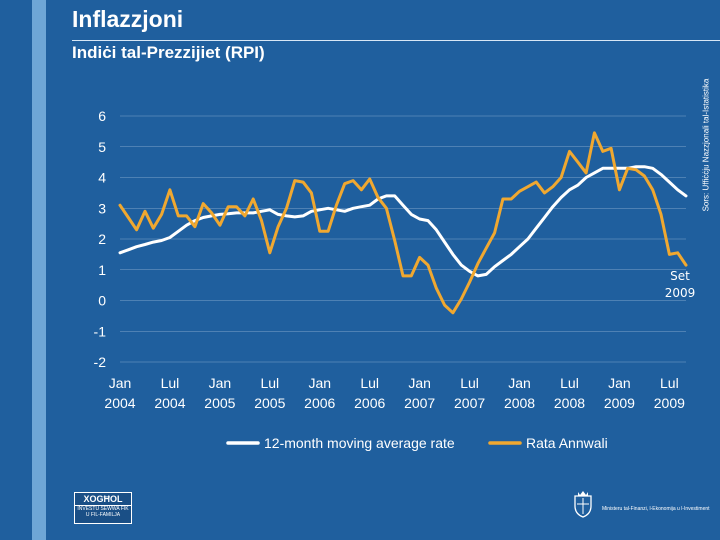 The height and width of the screenshot is (540, 720). Describe the element at coordinates (100, 362) in the screenshot. I see `y-tick-label: -2` at that location.